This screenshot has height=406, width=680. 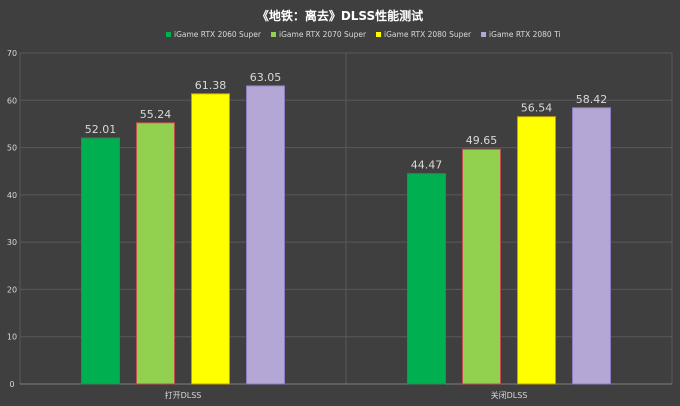 What do you see at coordinates (156, 114) in the screenshot?
I see `data-label: 55.24` at bounding box center [156, 114].